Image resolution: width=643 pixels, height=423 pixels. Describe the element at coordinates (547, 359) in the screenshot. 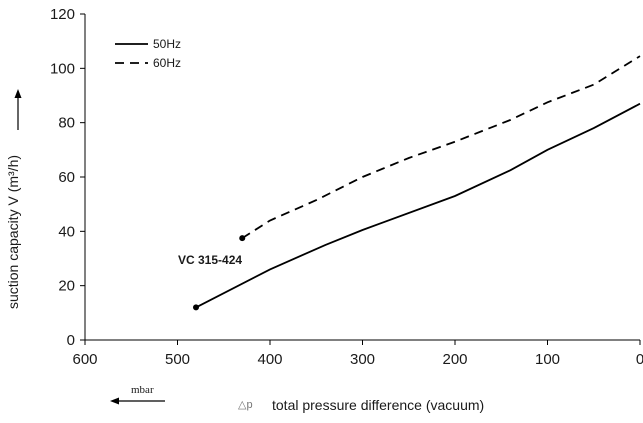

I see `x-tick-label: 100` at that location.